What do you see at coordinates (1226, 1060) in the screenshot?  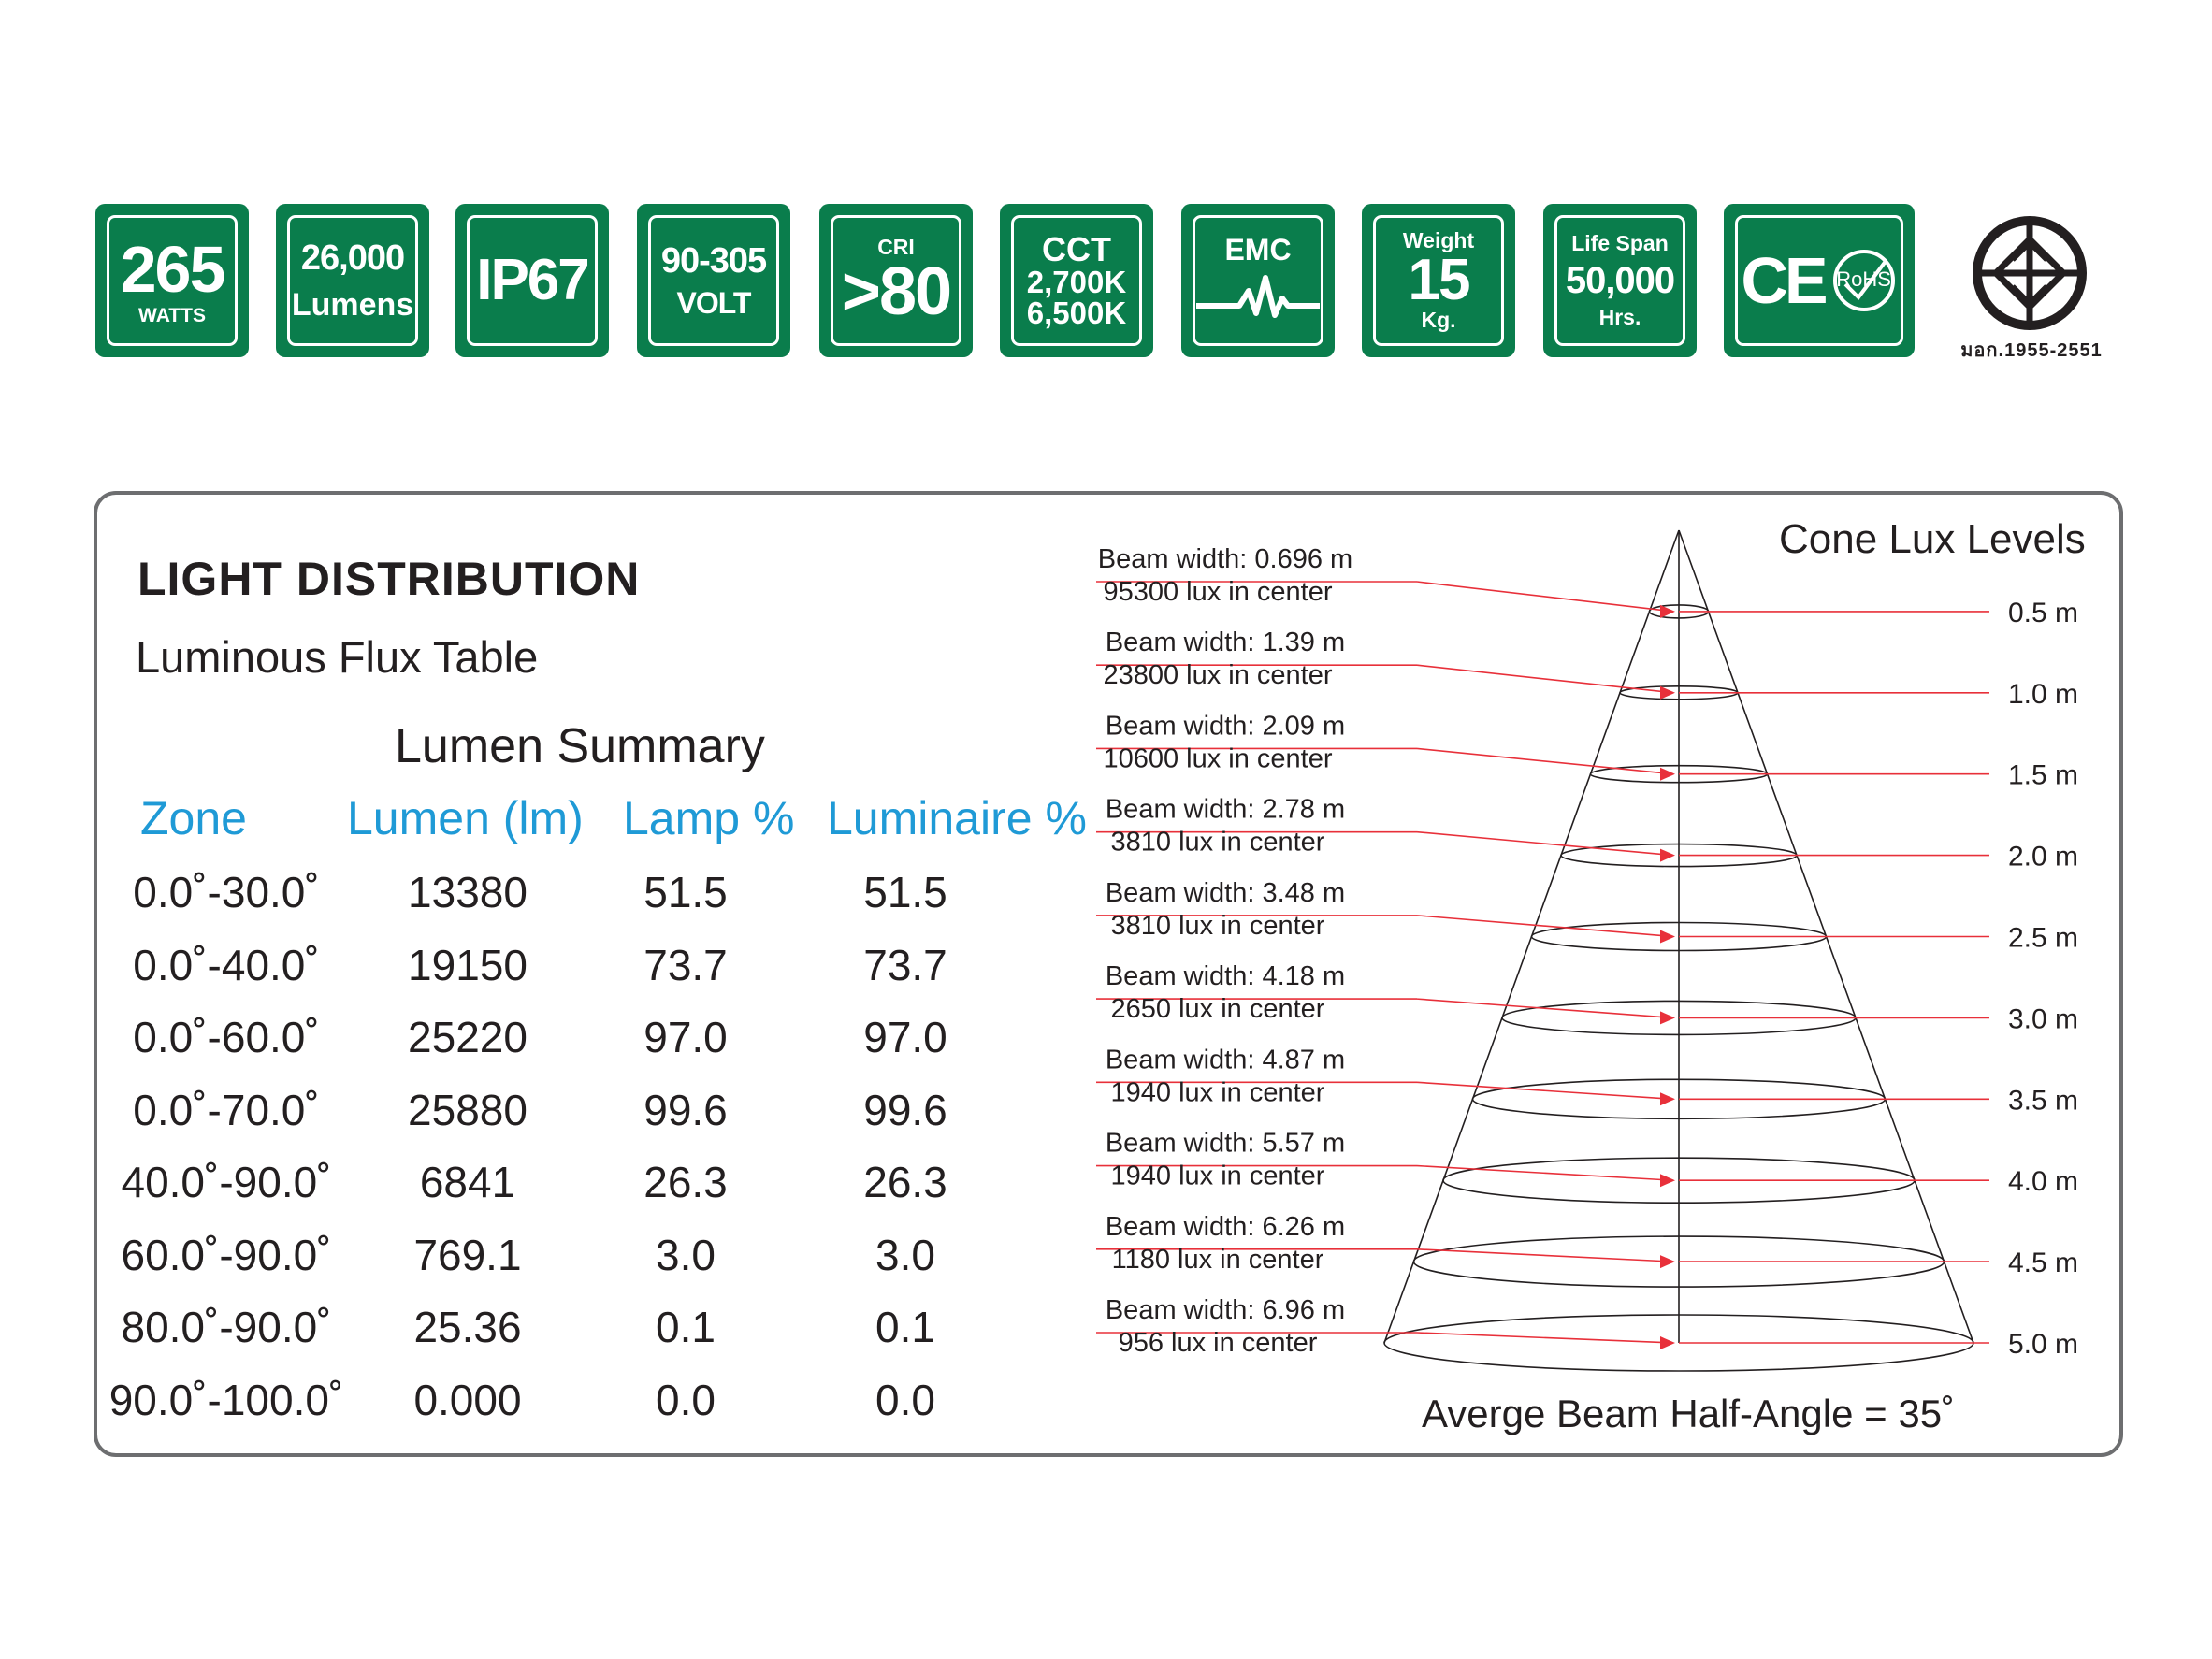 I see `beam-width-label: Beam width: 4.87 m` at bounding box center [1226, 1060].